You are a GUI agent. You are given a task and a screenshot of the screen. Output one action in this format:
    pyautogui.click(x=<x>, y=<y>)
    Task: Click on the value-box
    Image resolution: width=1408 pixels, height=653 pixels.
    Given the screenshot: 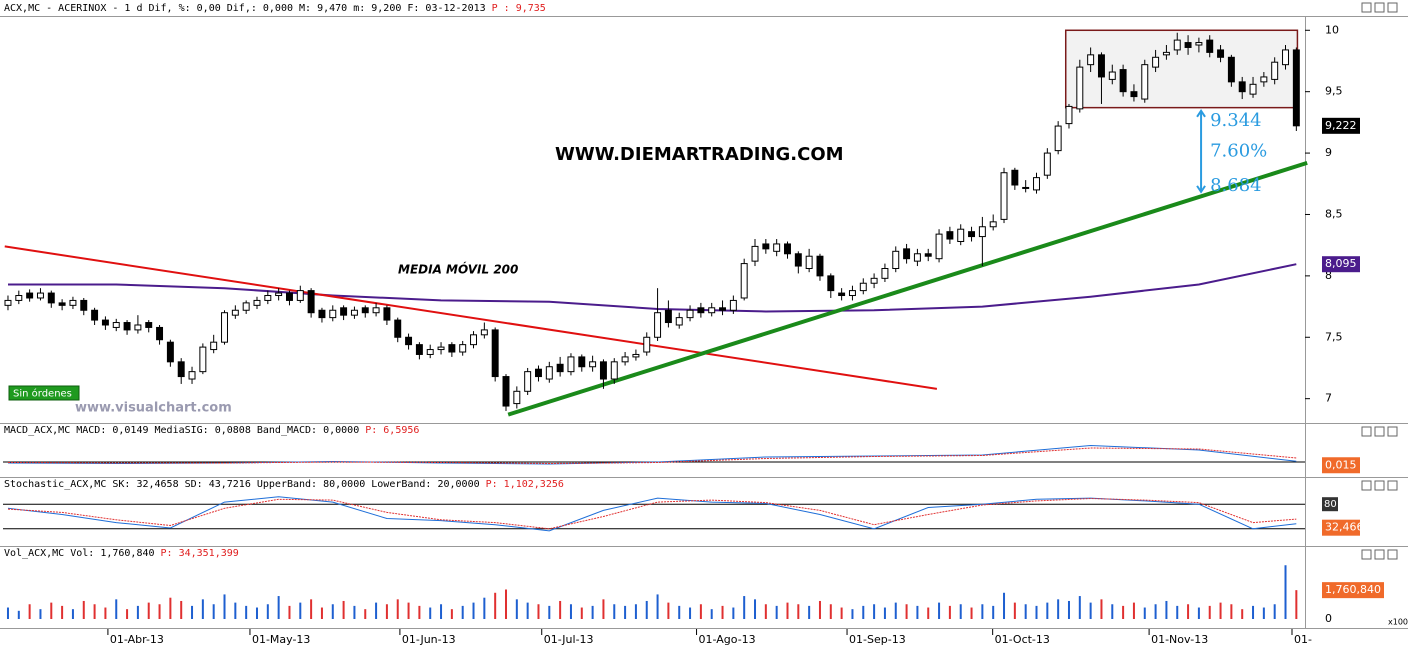 What is the action you would take?
    pyautogui.click(x=1353, y=590)
    